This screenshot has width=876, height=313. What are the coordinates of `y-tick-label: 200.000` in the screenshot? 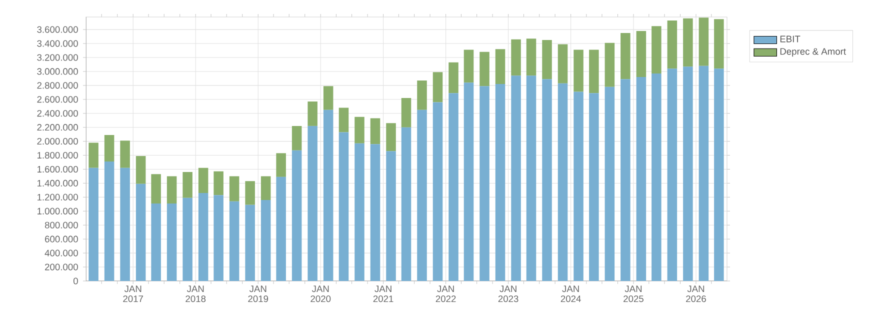 It's located at (61, 267).